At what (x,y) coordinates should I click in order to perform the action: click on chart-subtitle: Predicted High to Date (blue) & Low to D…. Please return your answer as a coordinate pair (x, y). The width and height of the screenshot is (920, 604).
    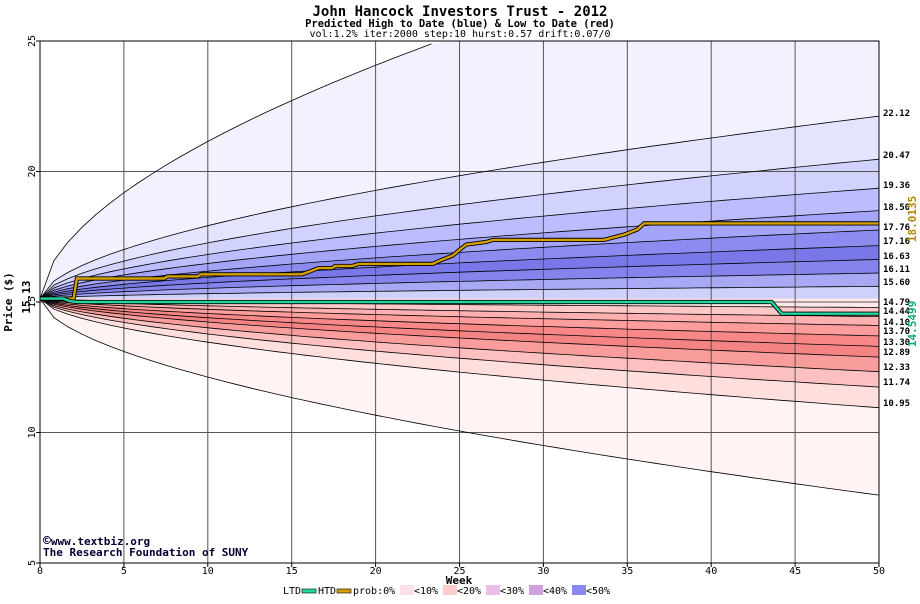
    Looking at the image, I should click on (460, 24).